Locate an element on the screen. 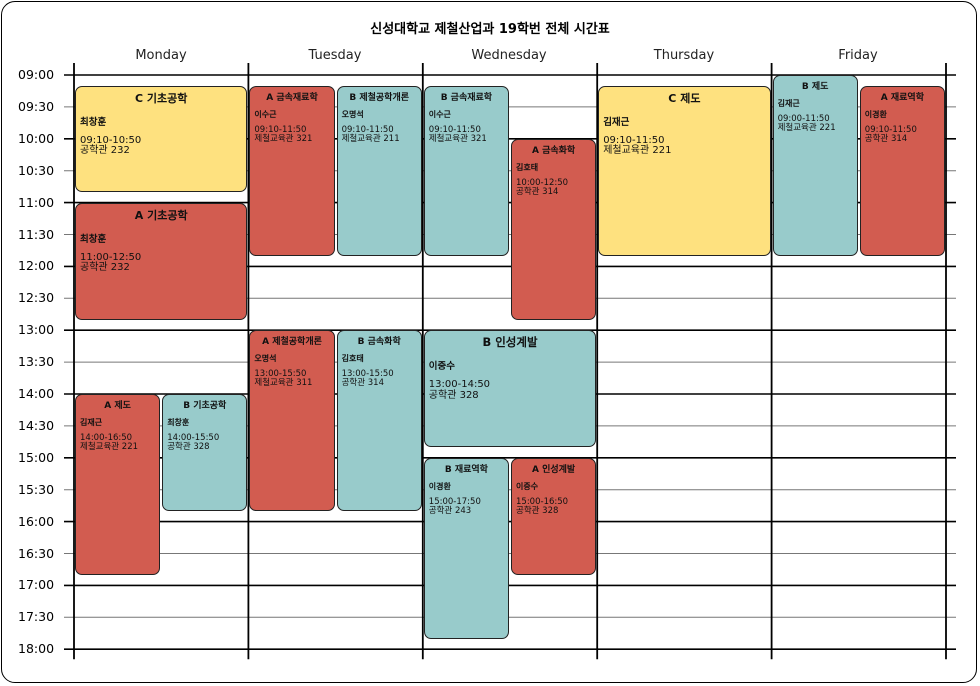 The width and height of the screenshot is (980, 686). day-header-monday: Monday is located at coordinates (161, 55).